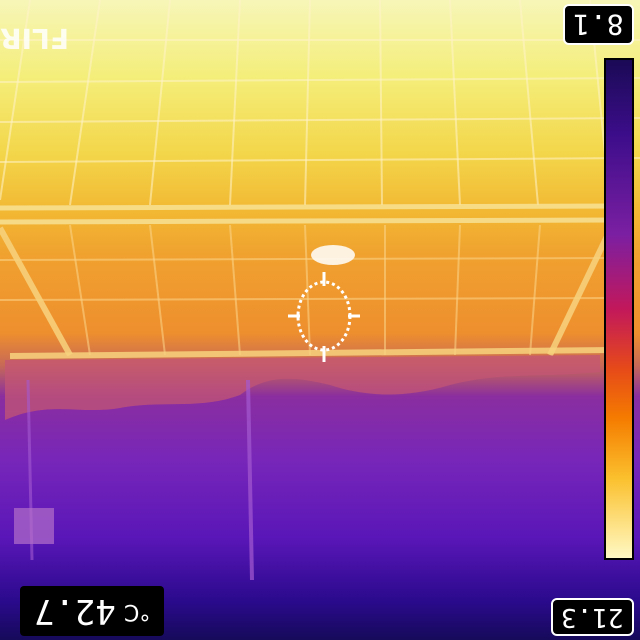 The height and width of the screenshot is (640, 640). What do you see at coordinates (619, 309) in the screenshot?
I see `temperature-scale-bar` at bounding box center [619, 309].